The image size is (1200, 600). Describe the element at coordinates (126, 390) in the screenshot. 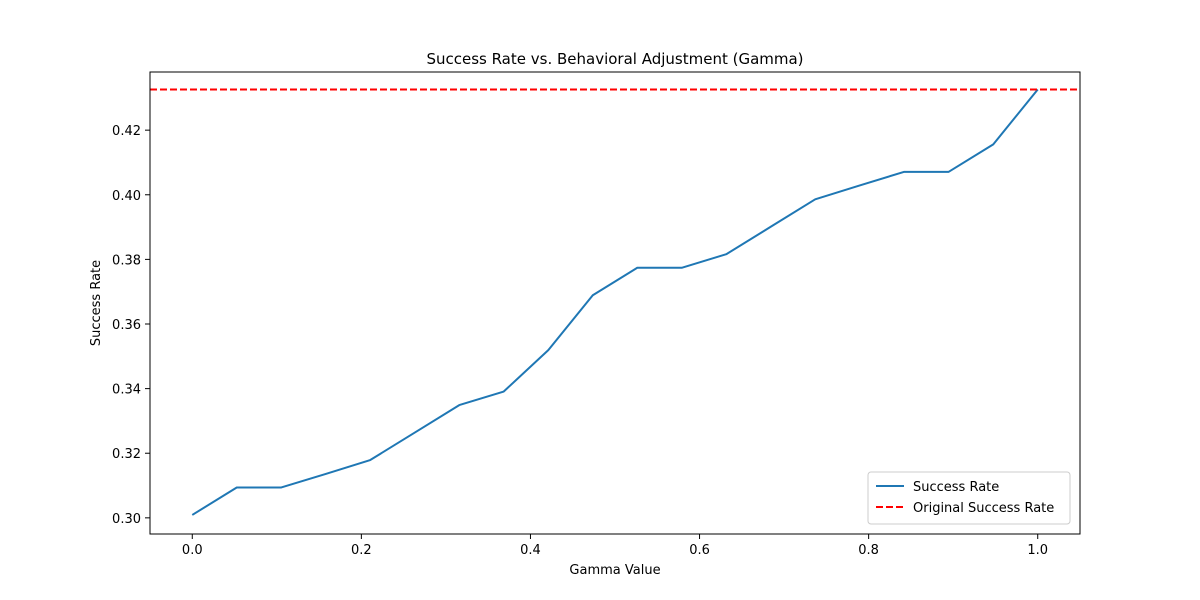

I see `y-tick-label: 0.34` at that location.